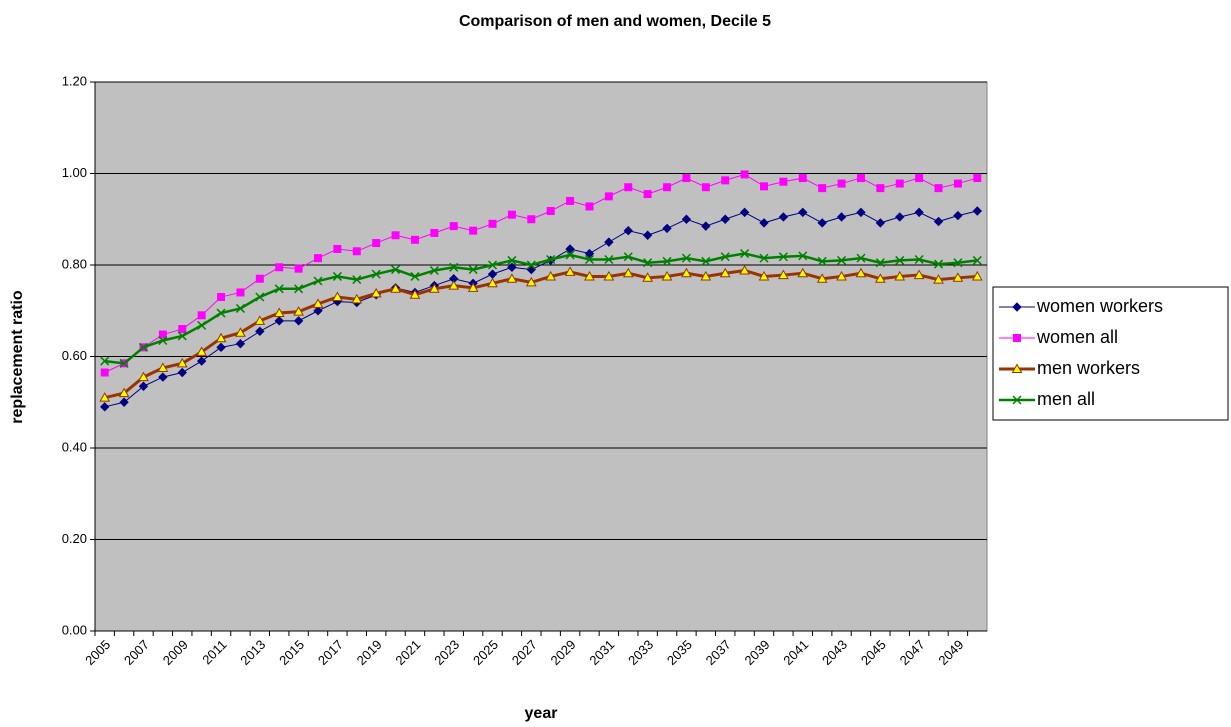 The width and height of the screenshot is (1231, 727). What do you see at coordinates (615, 21) in the screenshot?
I see `chart-title: Comparison of men and women, Decile 5` at bounding box center [615, 21].